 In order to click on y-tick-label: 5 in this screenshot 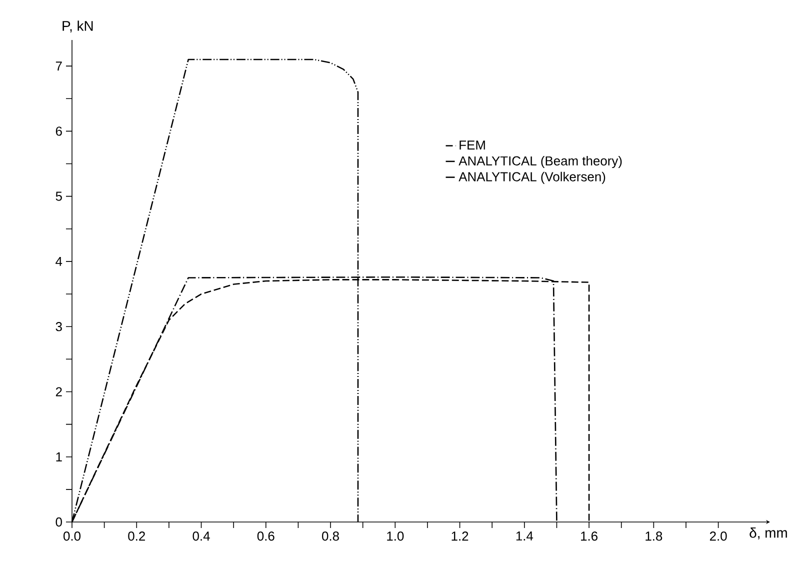, I will do `click(59, 196)`.